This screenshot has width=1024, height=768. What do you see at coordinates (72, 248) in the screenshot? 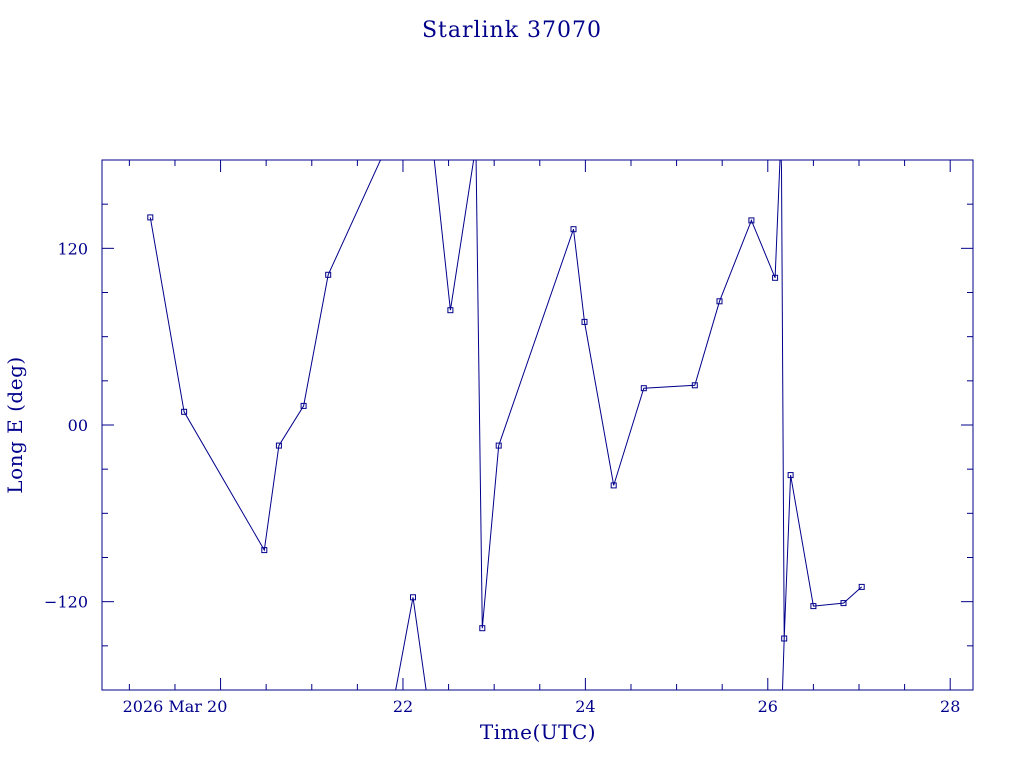
I see `y-tick-label: 120` at bounding box center [72, 248].